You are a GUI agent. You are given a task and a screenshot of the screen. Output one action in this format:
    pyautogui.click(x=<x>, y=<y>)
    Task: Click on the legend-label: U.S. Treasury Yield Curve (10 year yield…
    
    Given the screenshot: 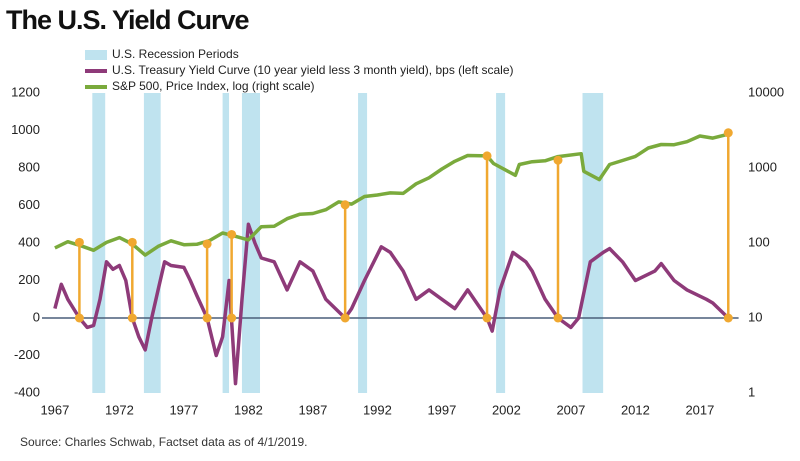 What is the action you would take?
    pyautogui.click(x=313, y=70)
    